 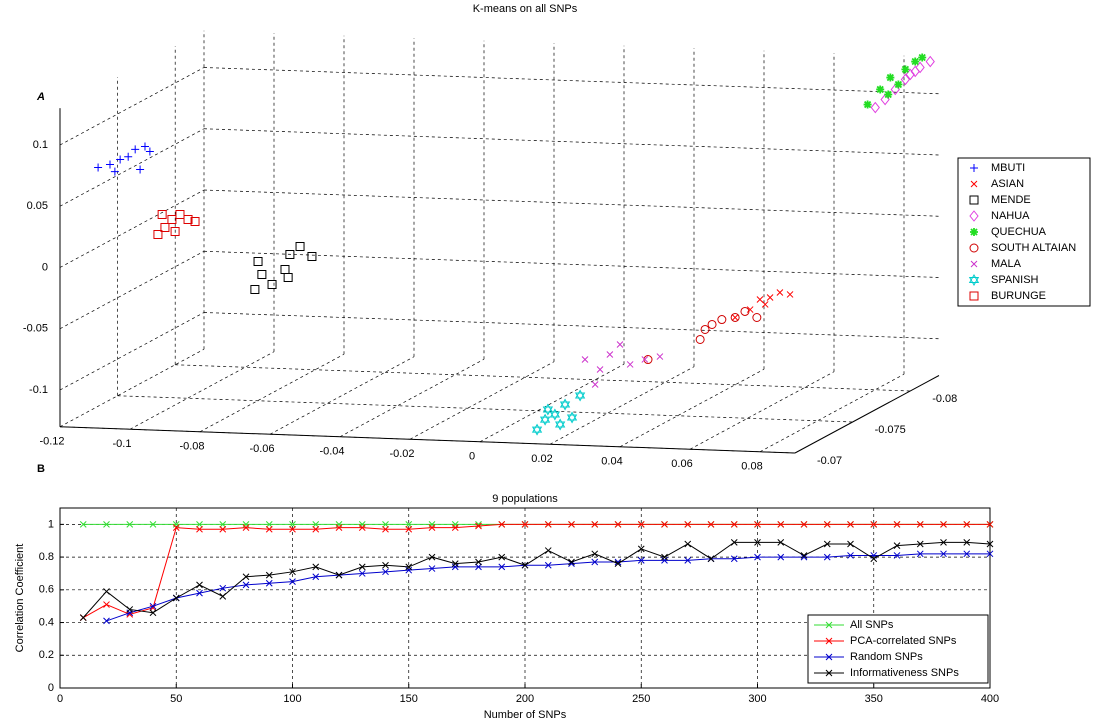 I want to click on y-tick-label: 0.8, so click(x=46, y=557).